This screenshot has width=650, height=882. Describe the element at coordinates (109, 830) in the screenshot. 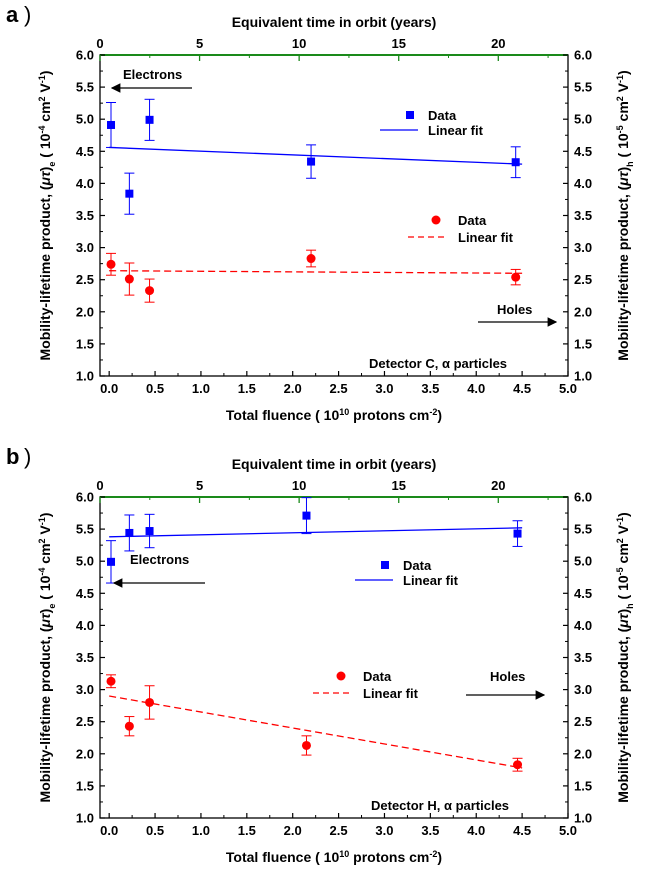

I see `x-tick-label: 0.0` at that location.